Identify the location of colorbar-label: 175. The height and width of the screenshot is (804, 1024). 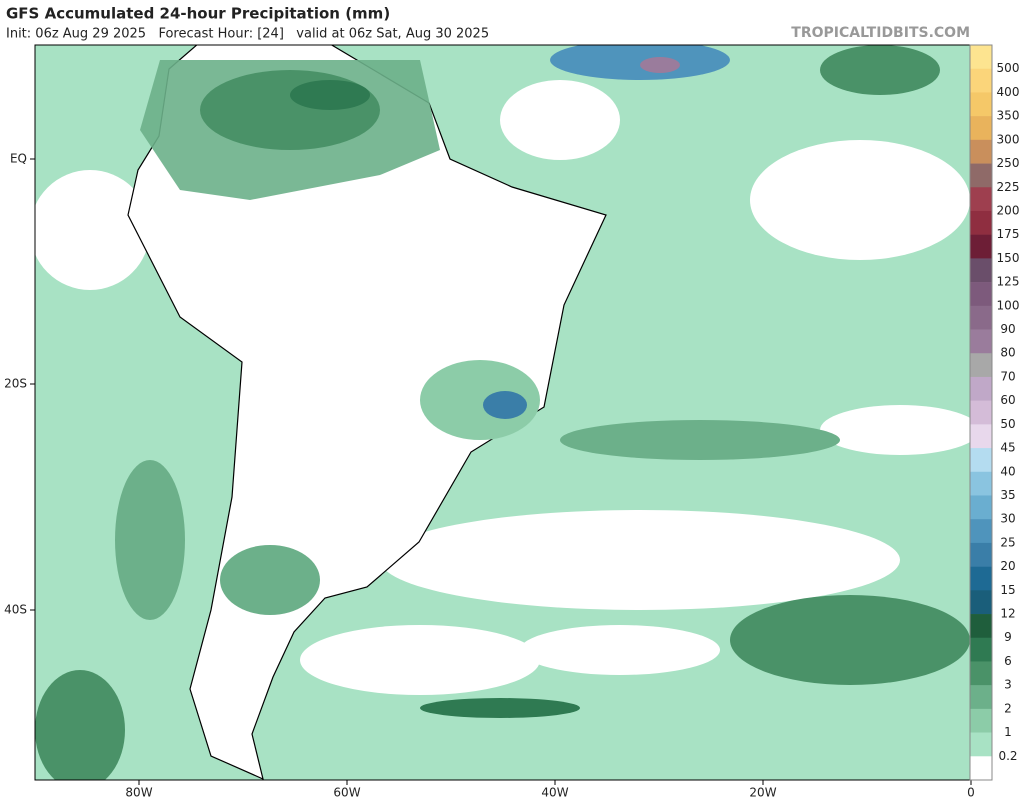
(1008, 234).